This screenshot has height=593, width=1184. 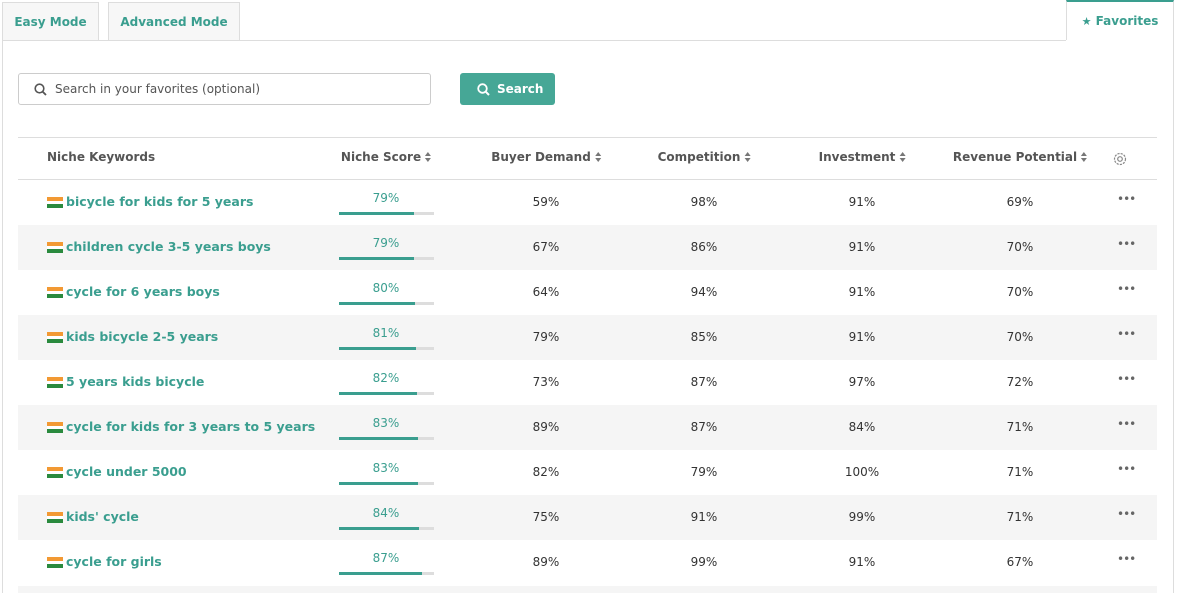 What do you see at coordinates (191, 426) in the screenshot?
I see `keyword-link: cycle for kids for 3 years to 5 years` at bounding box center [191, 426].